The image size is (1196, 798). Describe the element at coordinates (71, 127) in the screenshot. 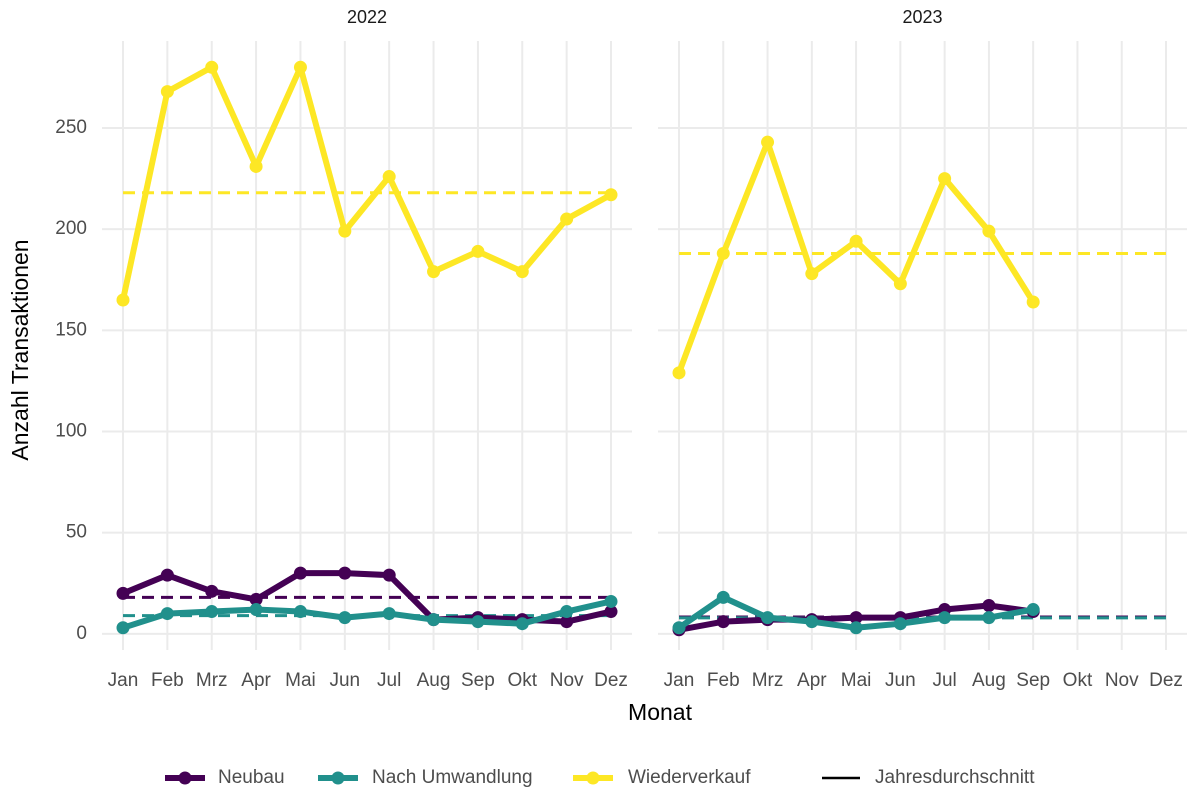

I see `y-tick-label: 250` at that location.